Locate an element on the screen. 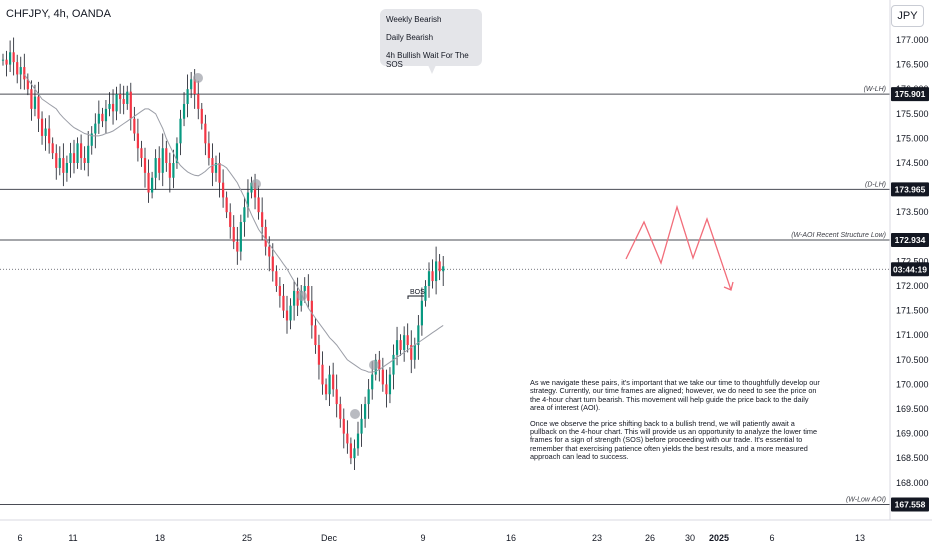 This screenshot has height=550, width=932. currency-button: JPY is located at coordinates (907, 16).